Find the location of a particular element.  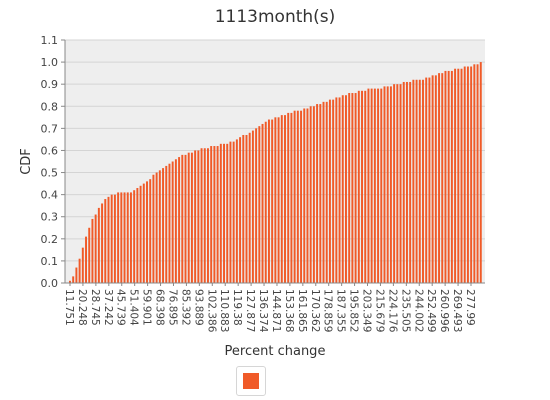

x-tick-label: 252.499 is located at coordinates (431, 310).